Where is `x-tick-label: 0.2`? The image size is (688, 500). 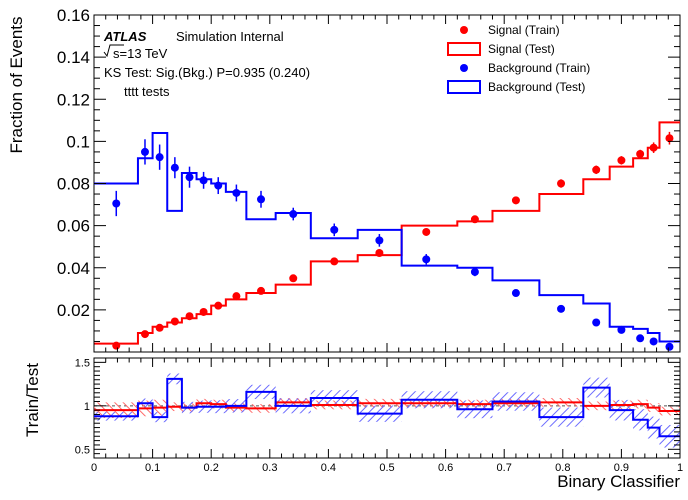
x-tick-label: 0.2 is located at coordinates (211, 468).